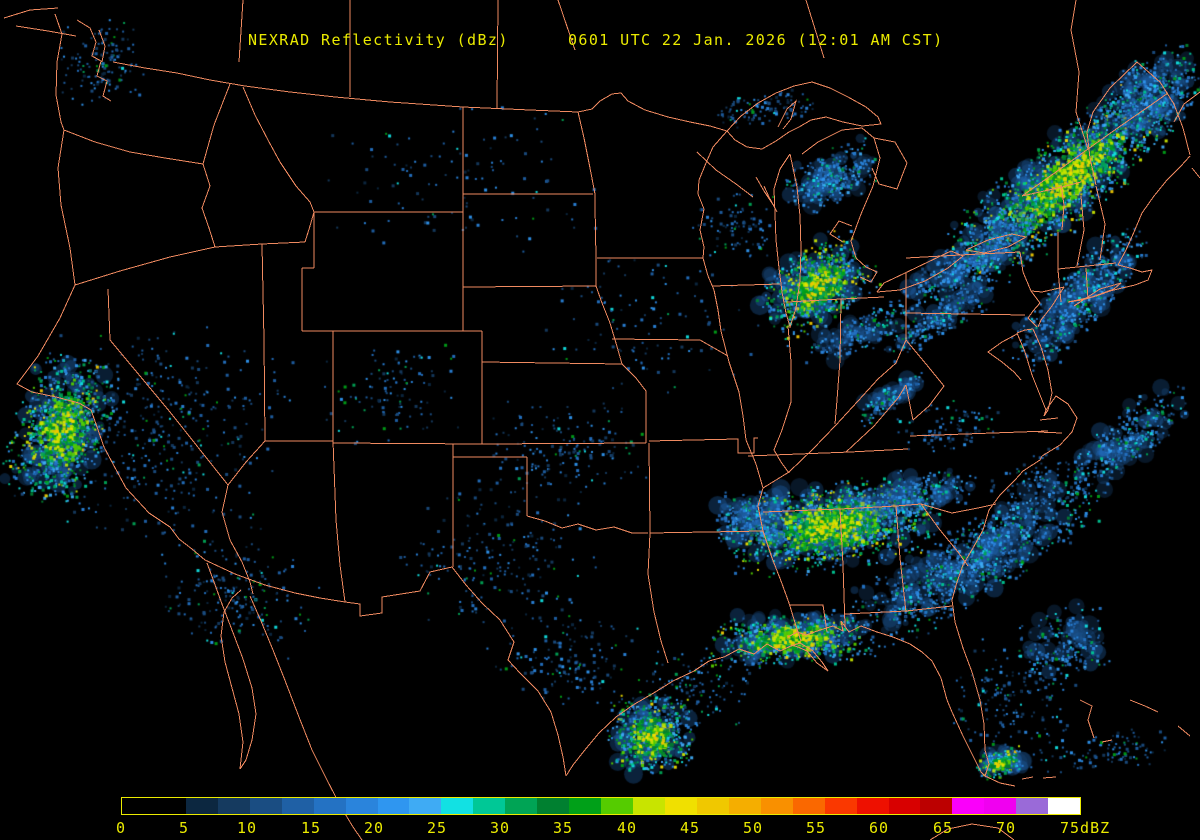 This screenshot has width=1200, height=840. Describe the element at coordinates (111, 287) in the screenshot. I see `pacific-coastline` at that location.